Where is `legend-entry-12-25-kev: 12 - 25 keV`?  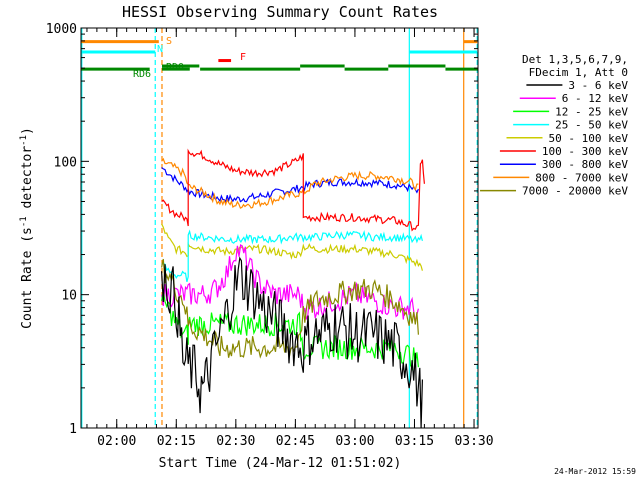
legend-entry-12-25-kev: 12 - 25 keV is located at coordinates (591, 111).